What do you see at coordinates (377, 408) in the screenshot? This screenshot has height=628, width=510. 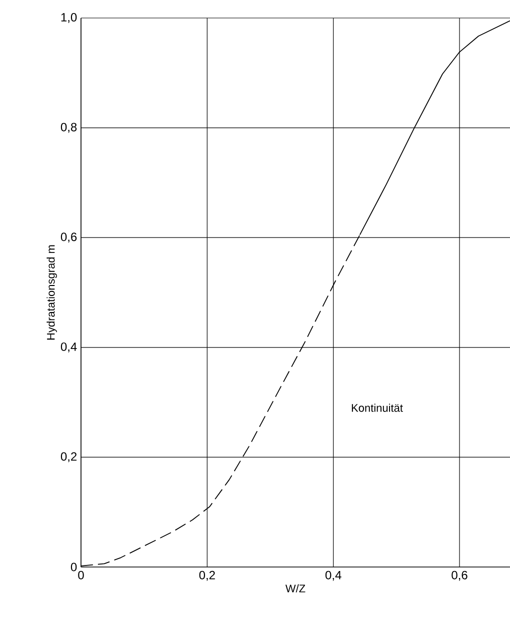 I see `annotation: Kontinuität` at bounding box center [377, 408].